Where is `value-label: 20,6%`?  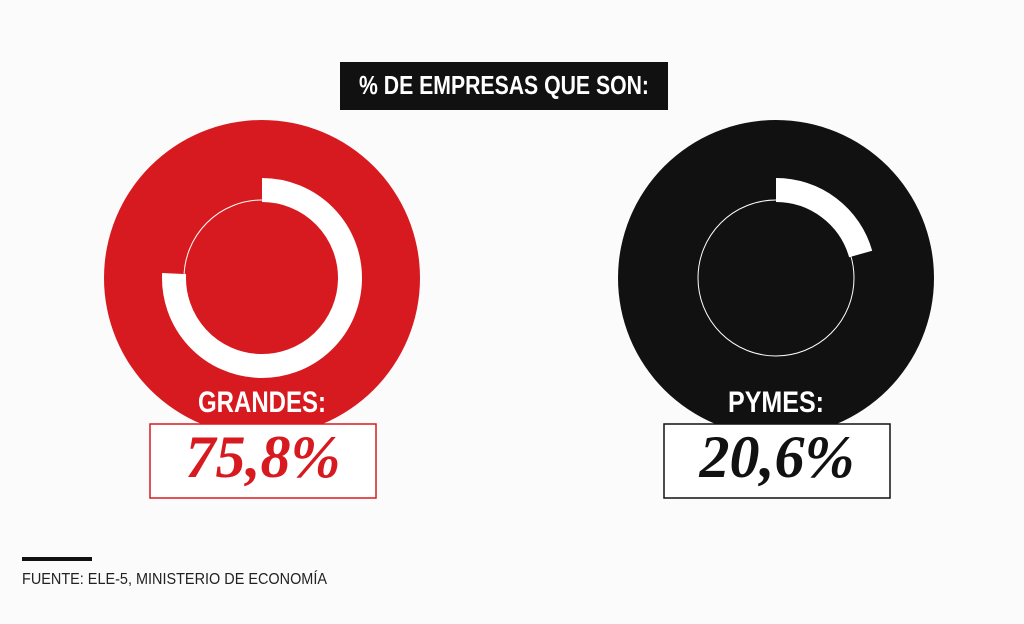
value-label: 20,6% is located at coordinates (777, 457).